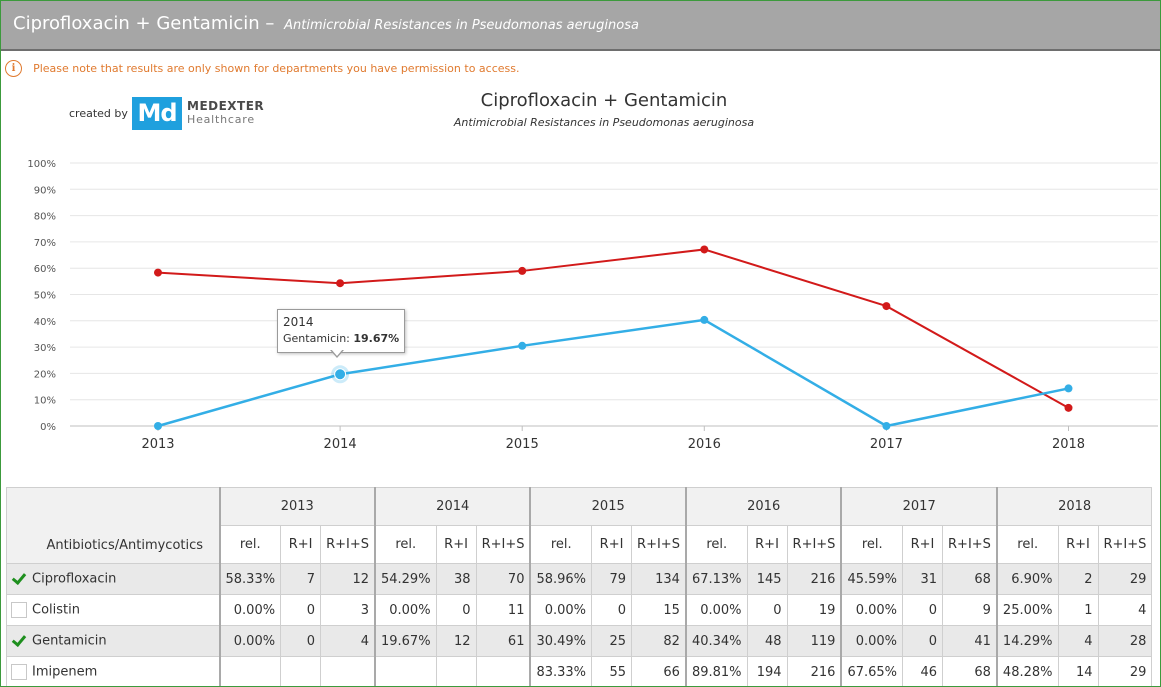 This screenshot has height=687, width=1161. Describe the element at coordinates (767, 671) in the screenshot. I see `table-cell: 194` at that location.